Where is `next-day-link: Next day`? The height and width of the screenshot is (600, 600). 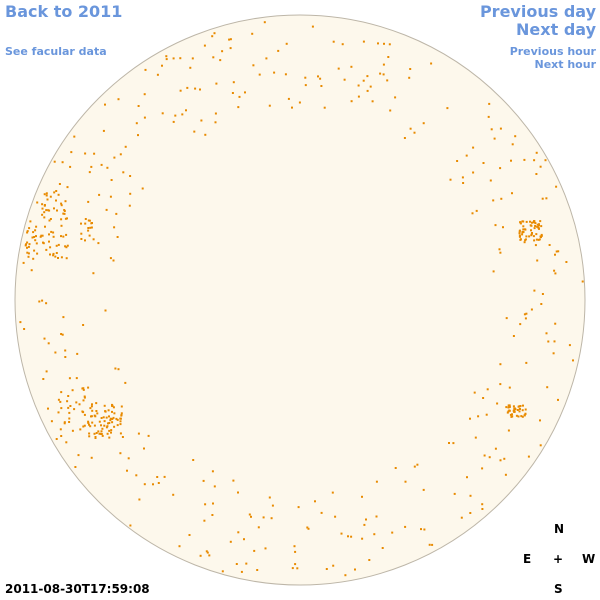 next-day-link: Next day is located at coordinates (556, 29).